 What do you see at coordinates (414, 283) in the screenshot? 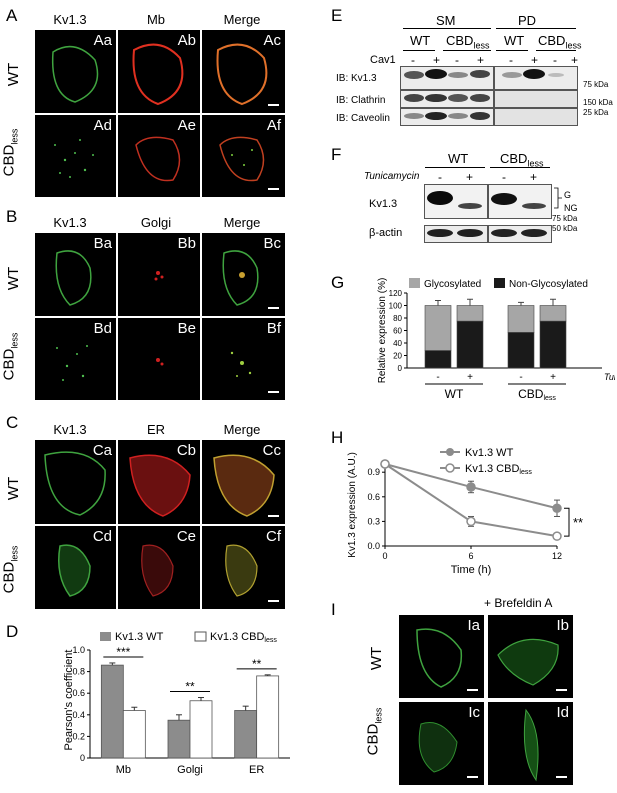
I see `legend-swatch` at bounding box center [414, 283].